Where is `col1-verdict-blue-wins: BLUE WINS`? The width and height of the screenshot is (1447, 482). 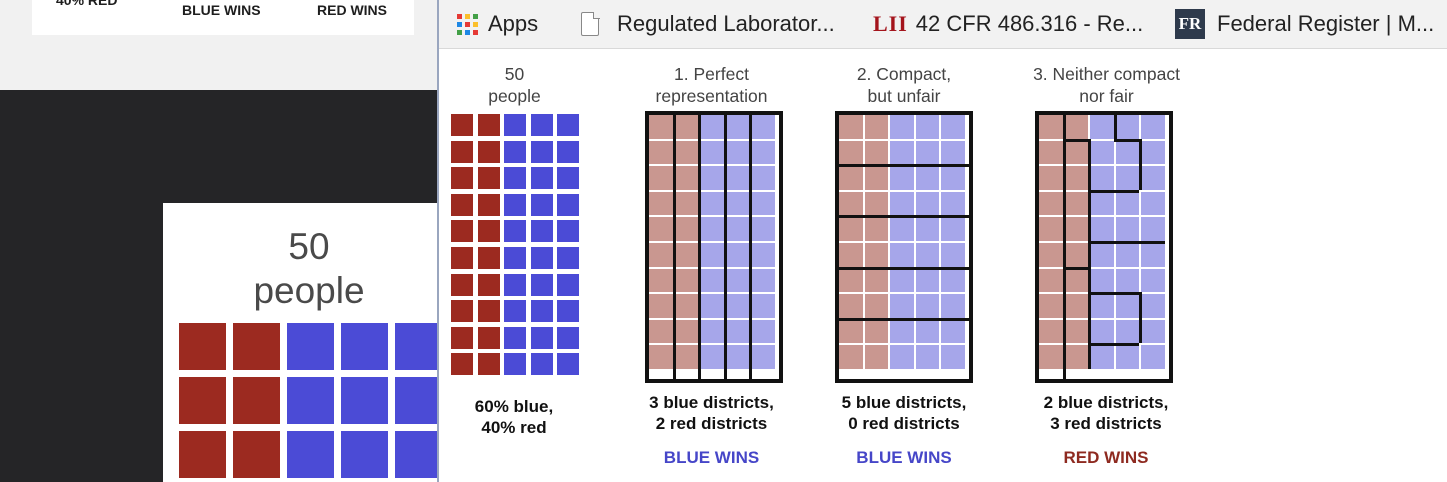
col1-verdict-blue-wins: BLUE WINS is located at coordinates (711, 457).